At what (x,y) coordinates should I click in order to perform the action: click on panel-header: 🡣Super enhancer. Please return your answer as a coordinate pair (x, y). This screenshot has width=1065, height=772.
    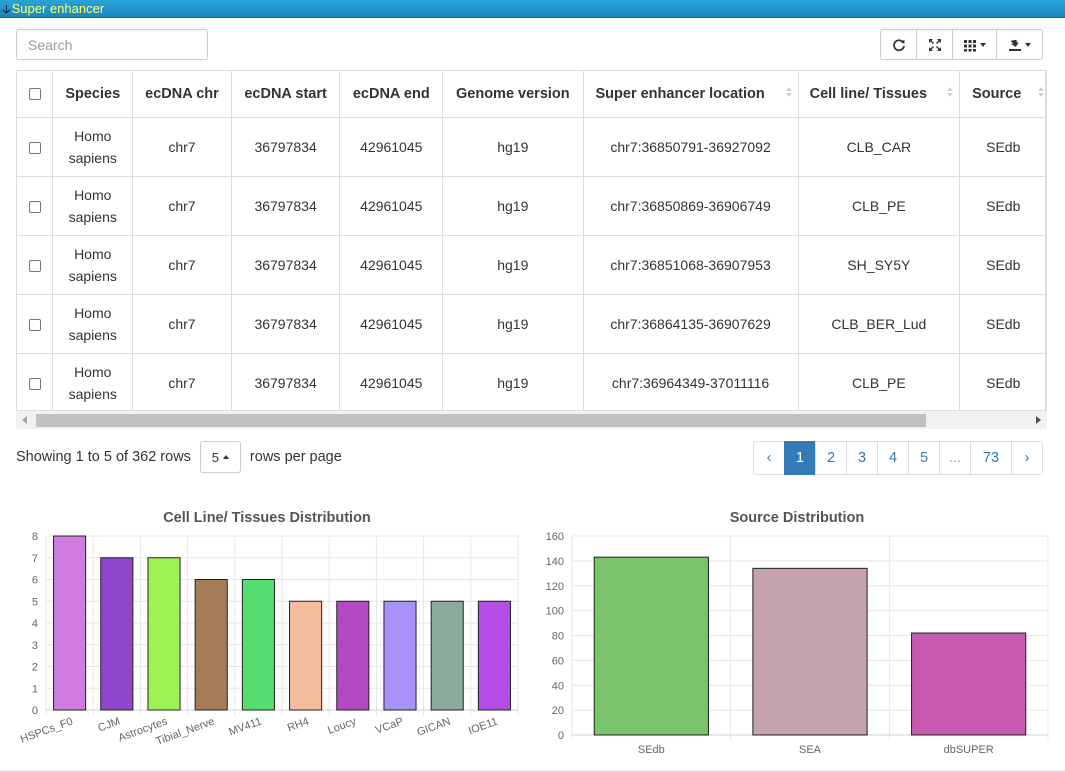
    Looking at the image, I should click on (532, 9).